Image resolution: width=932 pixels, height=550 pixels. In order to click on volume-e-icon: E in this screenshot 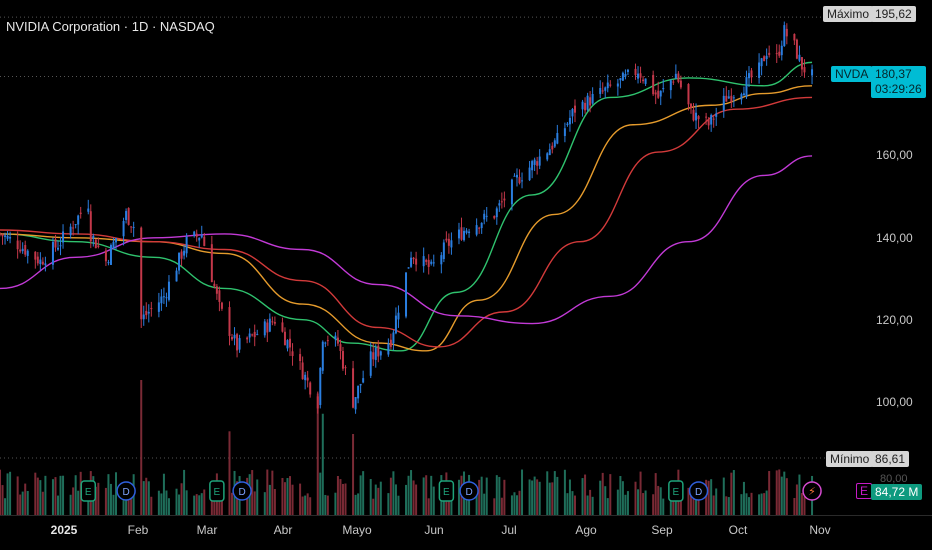, I will do `click(864, 491)`.